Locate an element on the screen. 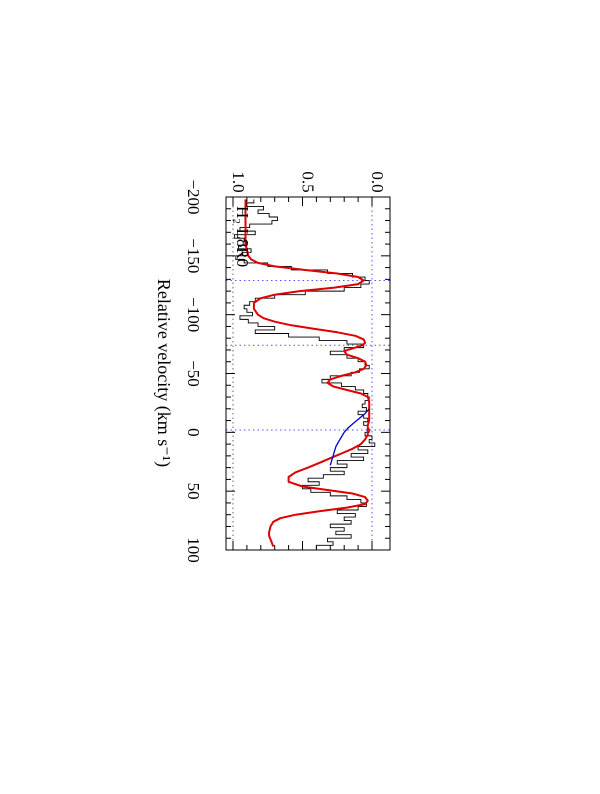  velocity-tick-label: −200 is located at coordinates (193, 196).